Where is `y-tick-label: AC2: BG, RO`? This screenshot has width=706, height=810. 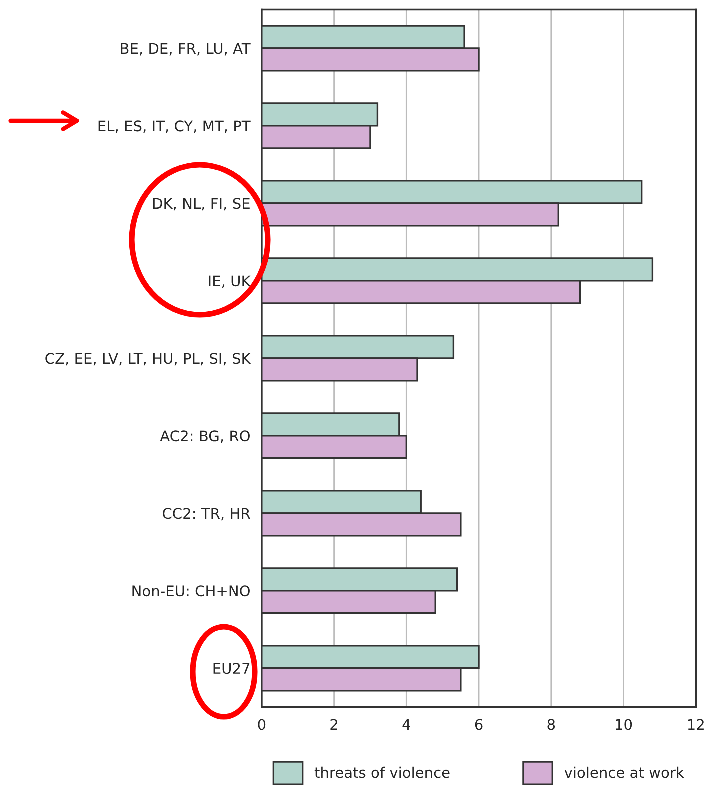
y-tick-label: AC2: BG, RO is located at coordinates (205, 437).